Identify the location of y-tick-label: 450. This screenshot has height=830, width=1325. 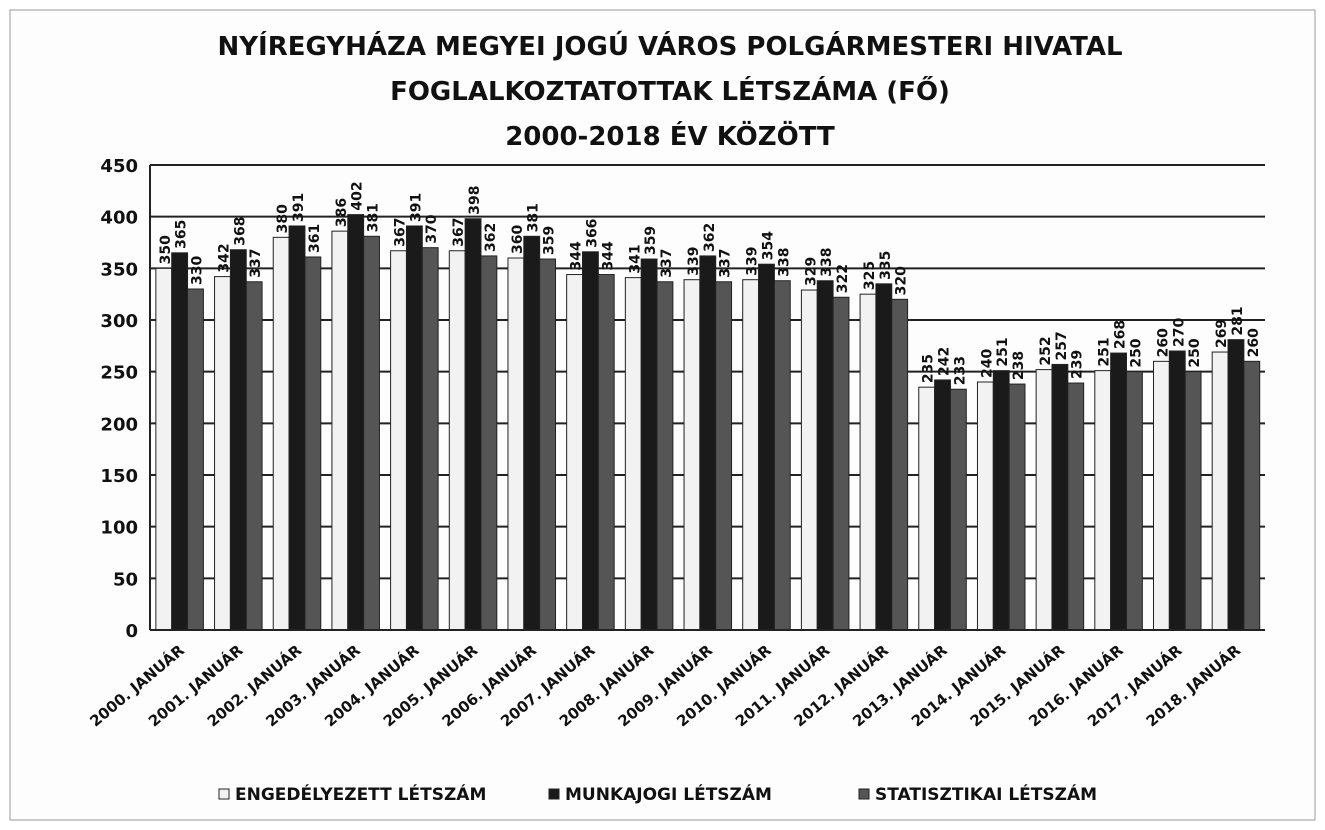
(119, 166).